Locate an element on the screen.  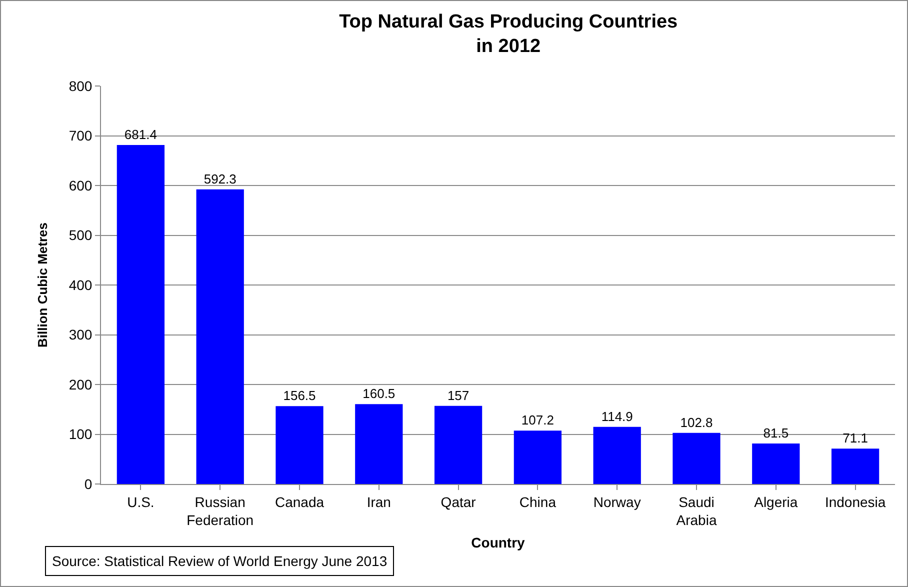
y-tick-label: 300 is located at coordinates (80, 334).